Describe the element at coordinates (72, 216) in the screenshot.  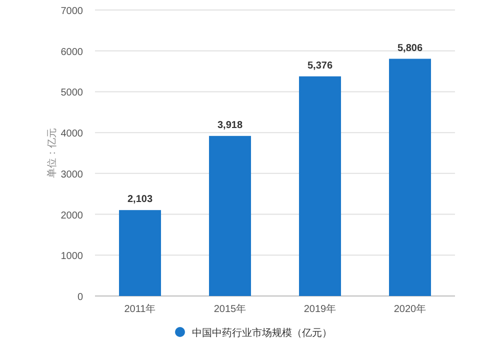
I see `y-tick-label: 2000` at that location.